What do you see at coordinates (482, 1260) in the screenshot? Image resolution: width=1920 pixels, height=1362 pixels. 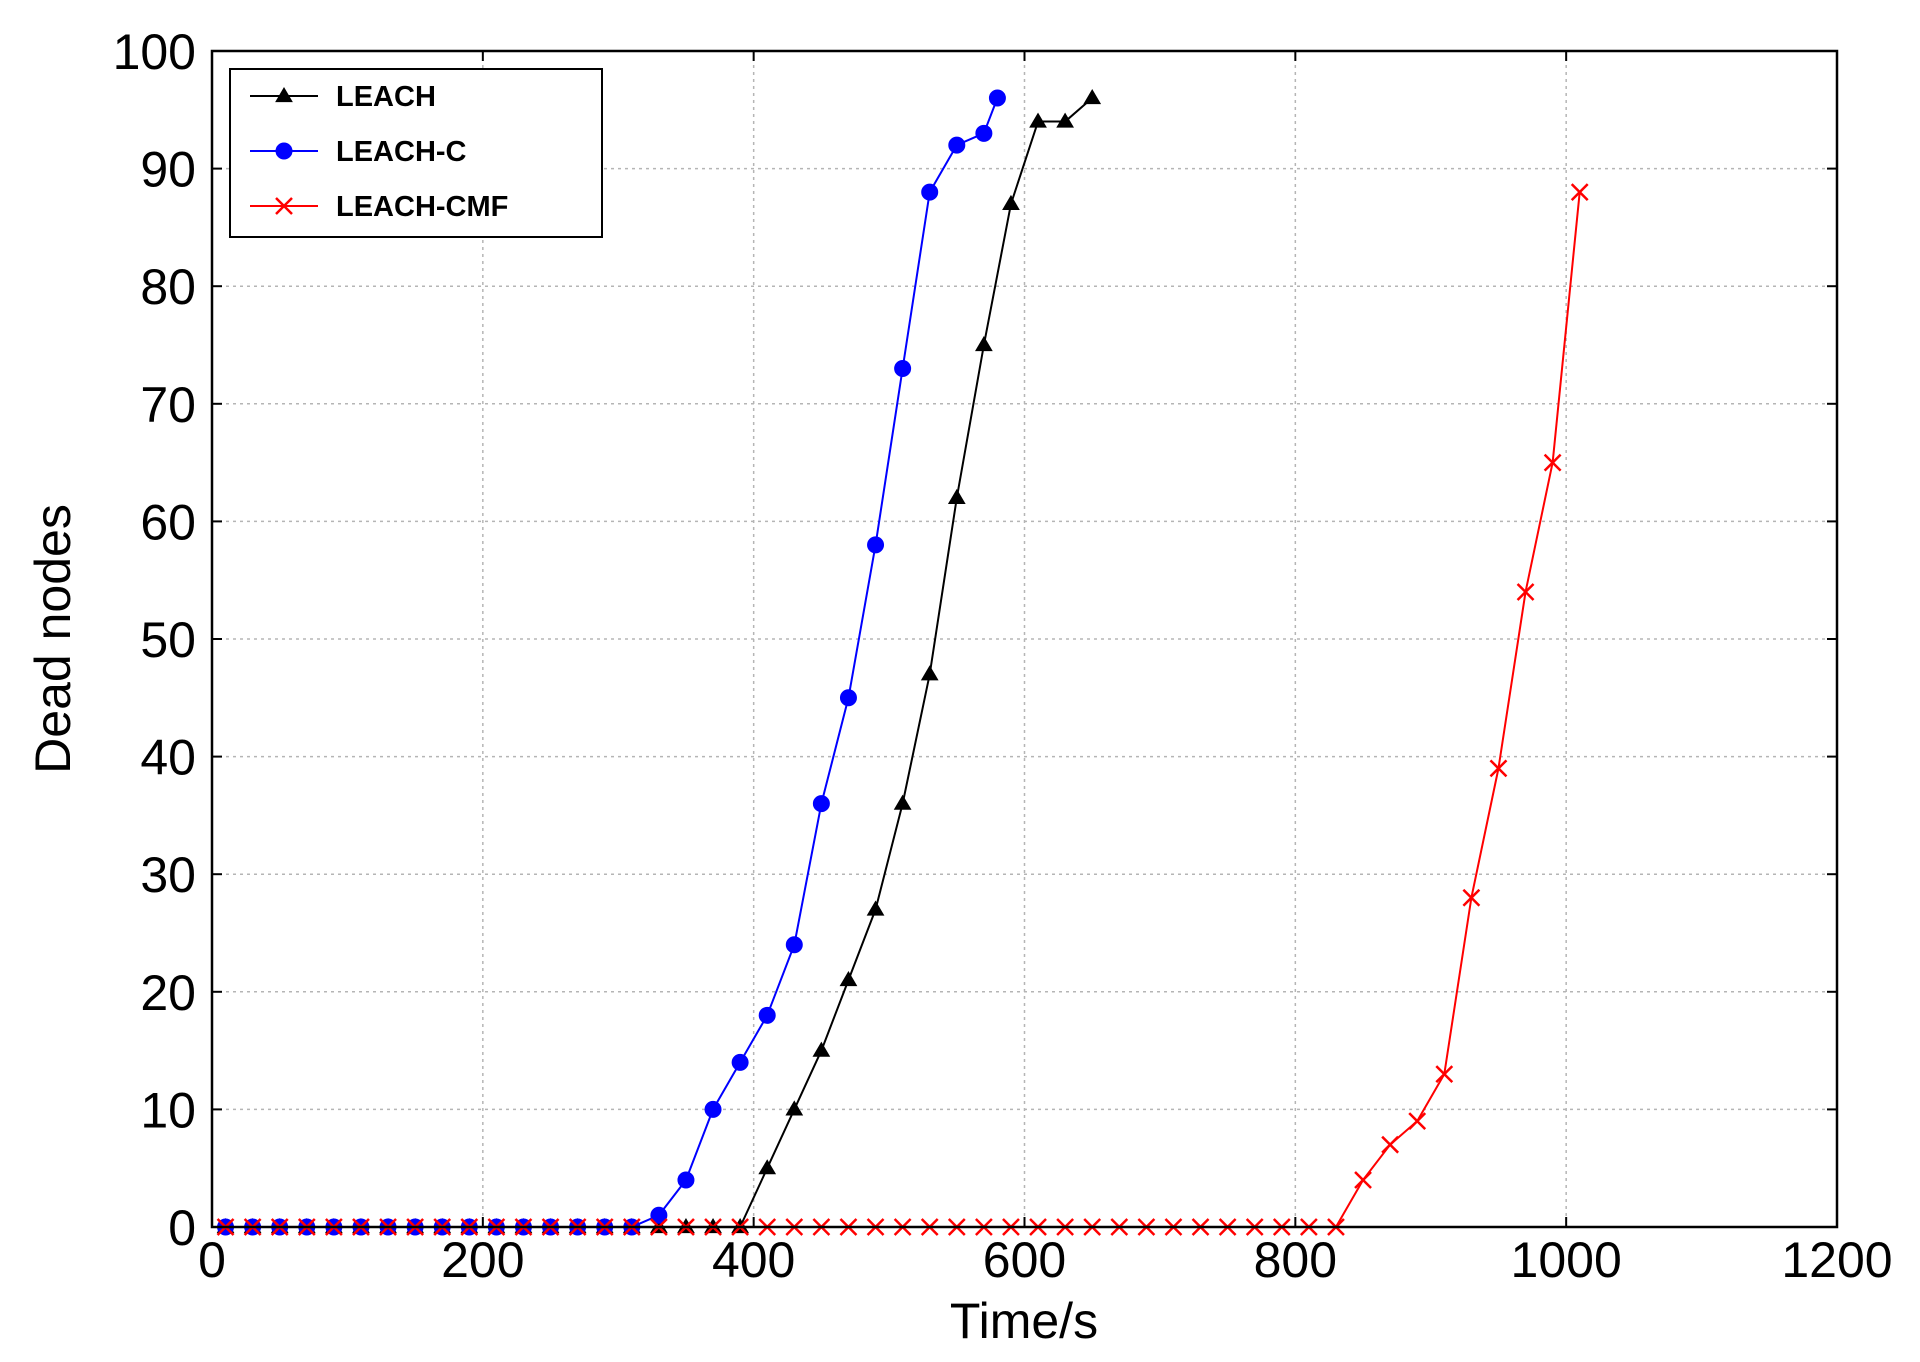 I see `x-tick-label: 200` at bounding box center [482, 1260].